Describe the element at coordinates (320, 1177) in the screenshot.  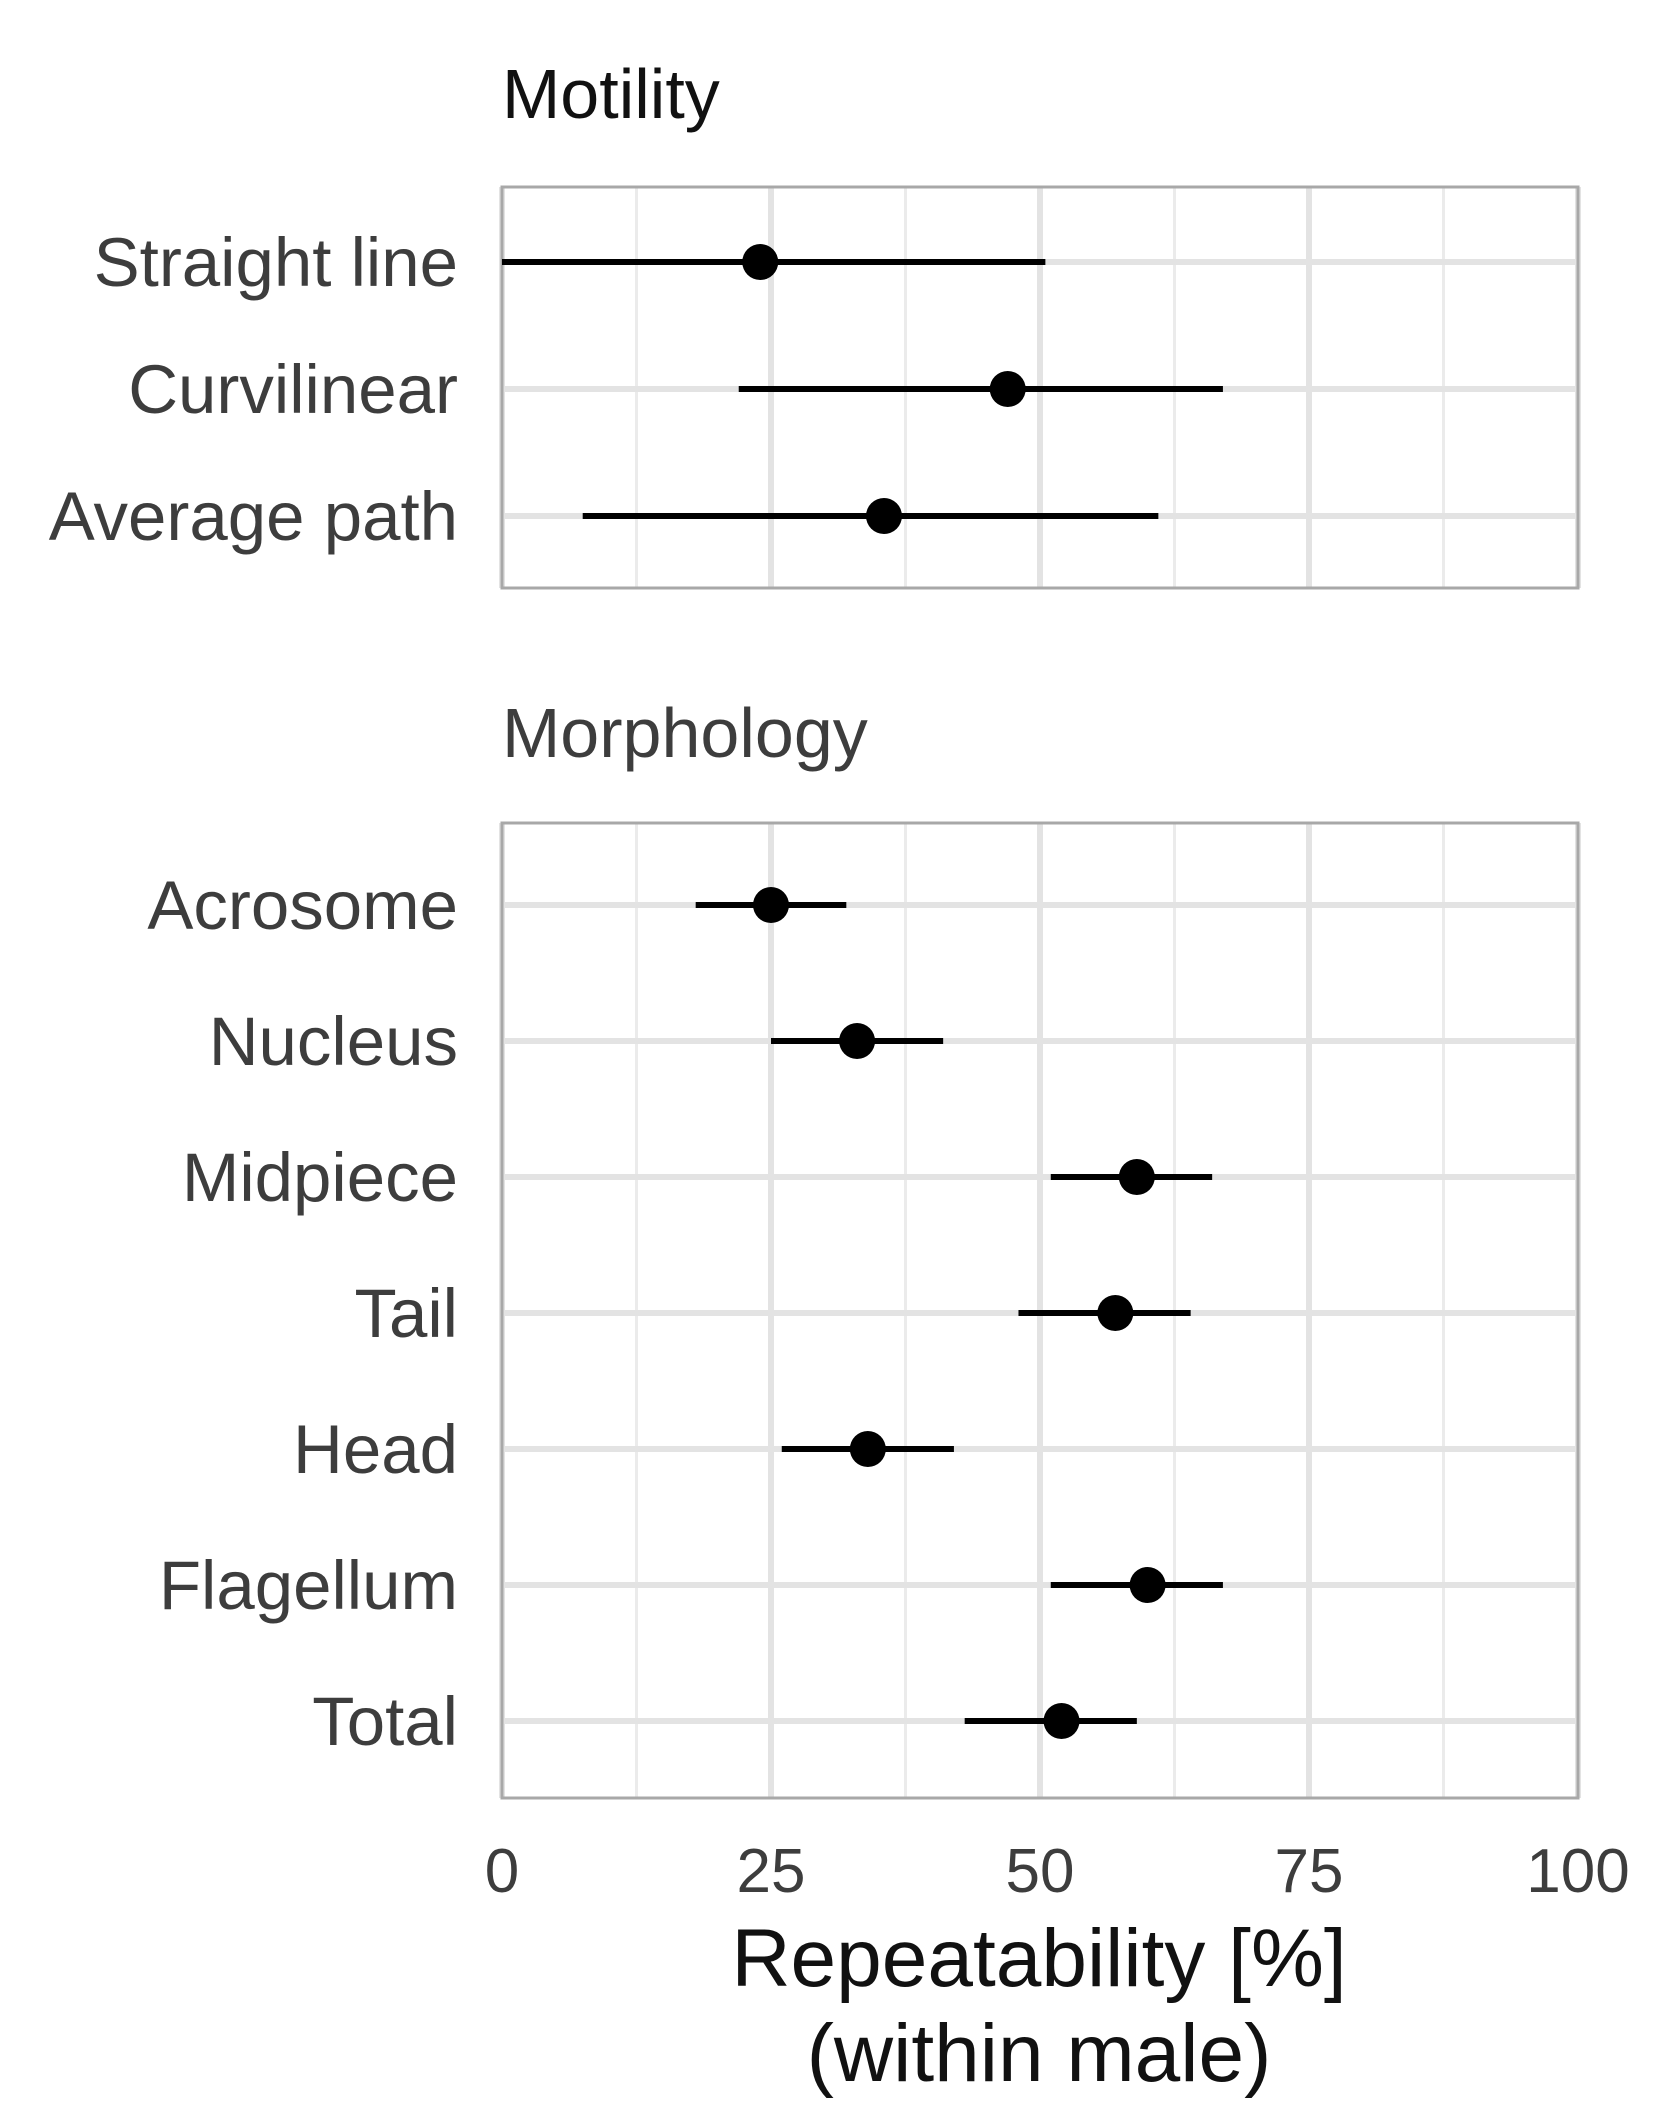
I see `category-label: Midpiece` at that location.